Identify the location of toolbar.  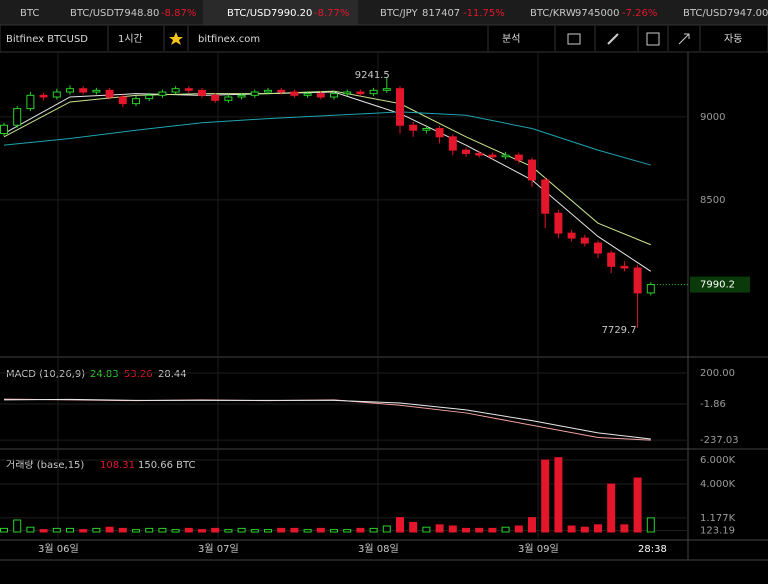
(384, 38).